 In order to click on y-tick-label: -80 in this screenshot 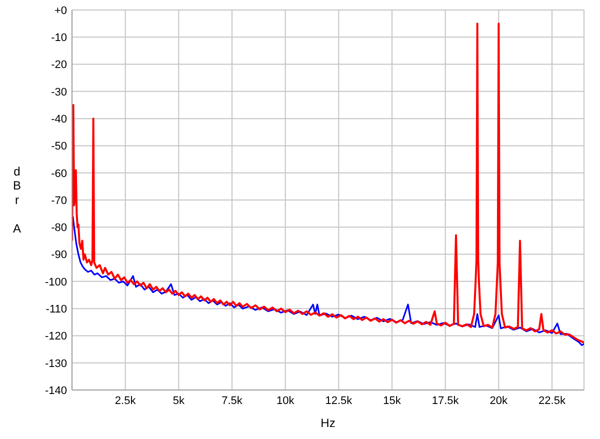, I will do `click(59, 228)`.